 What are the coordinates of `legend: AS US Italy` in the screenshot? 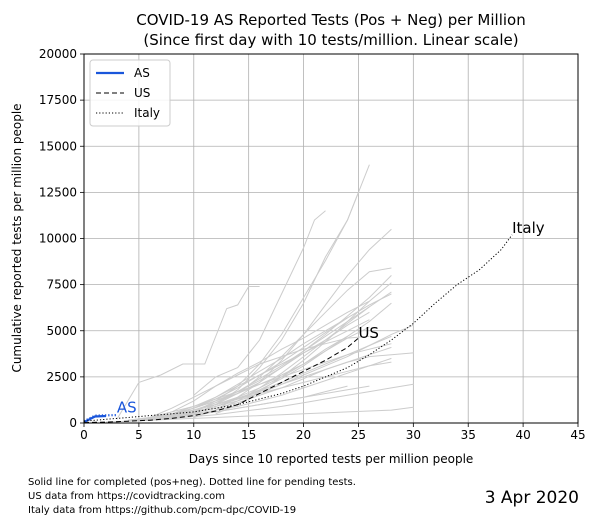 It's located at (130, 93).